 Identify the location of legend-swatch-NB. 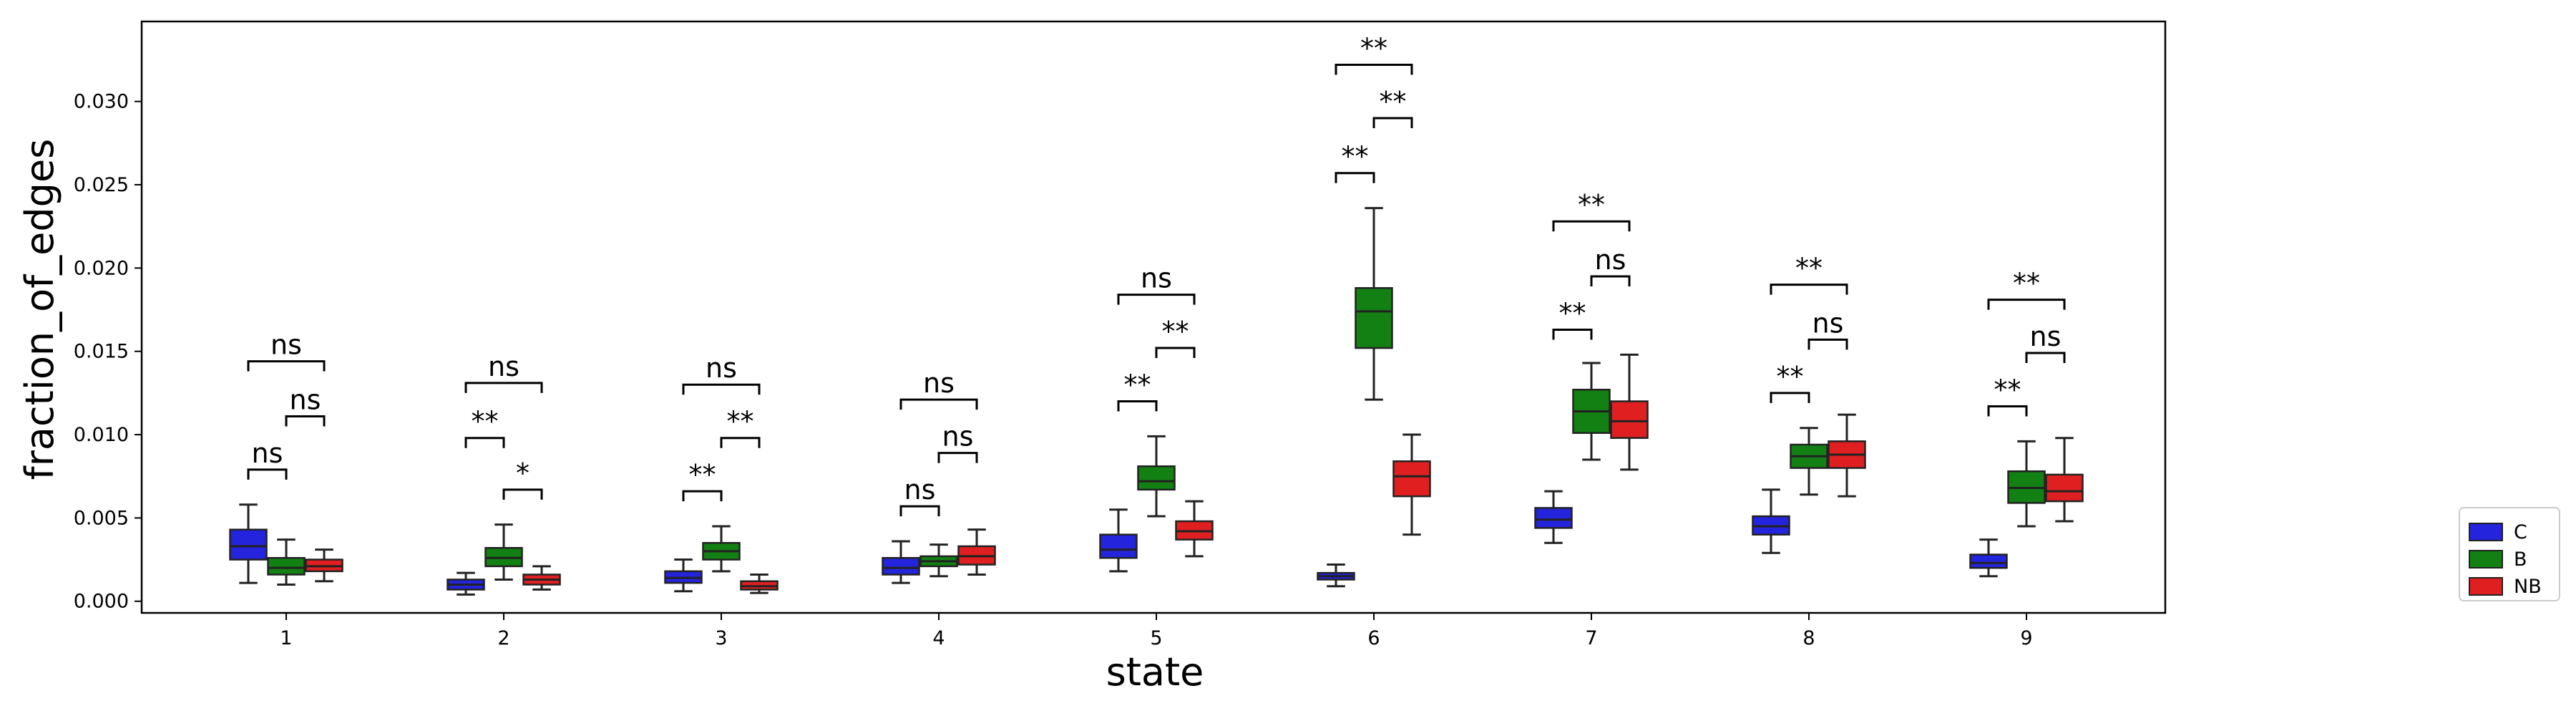
(2486, 586).